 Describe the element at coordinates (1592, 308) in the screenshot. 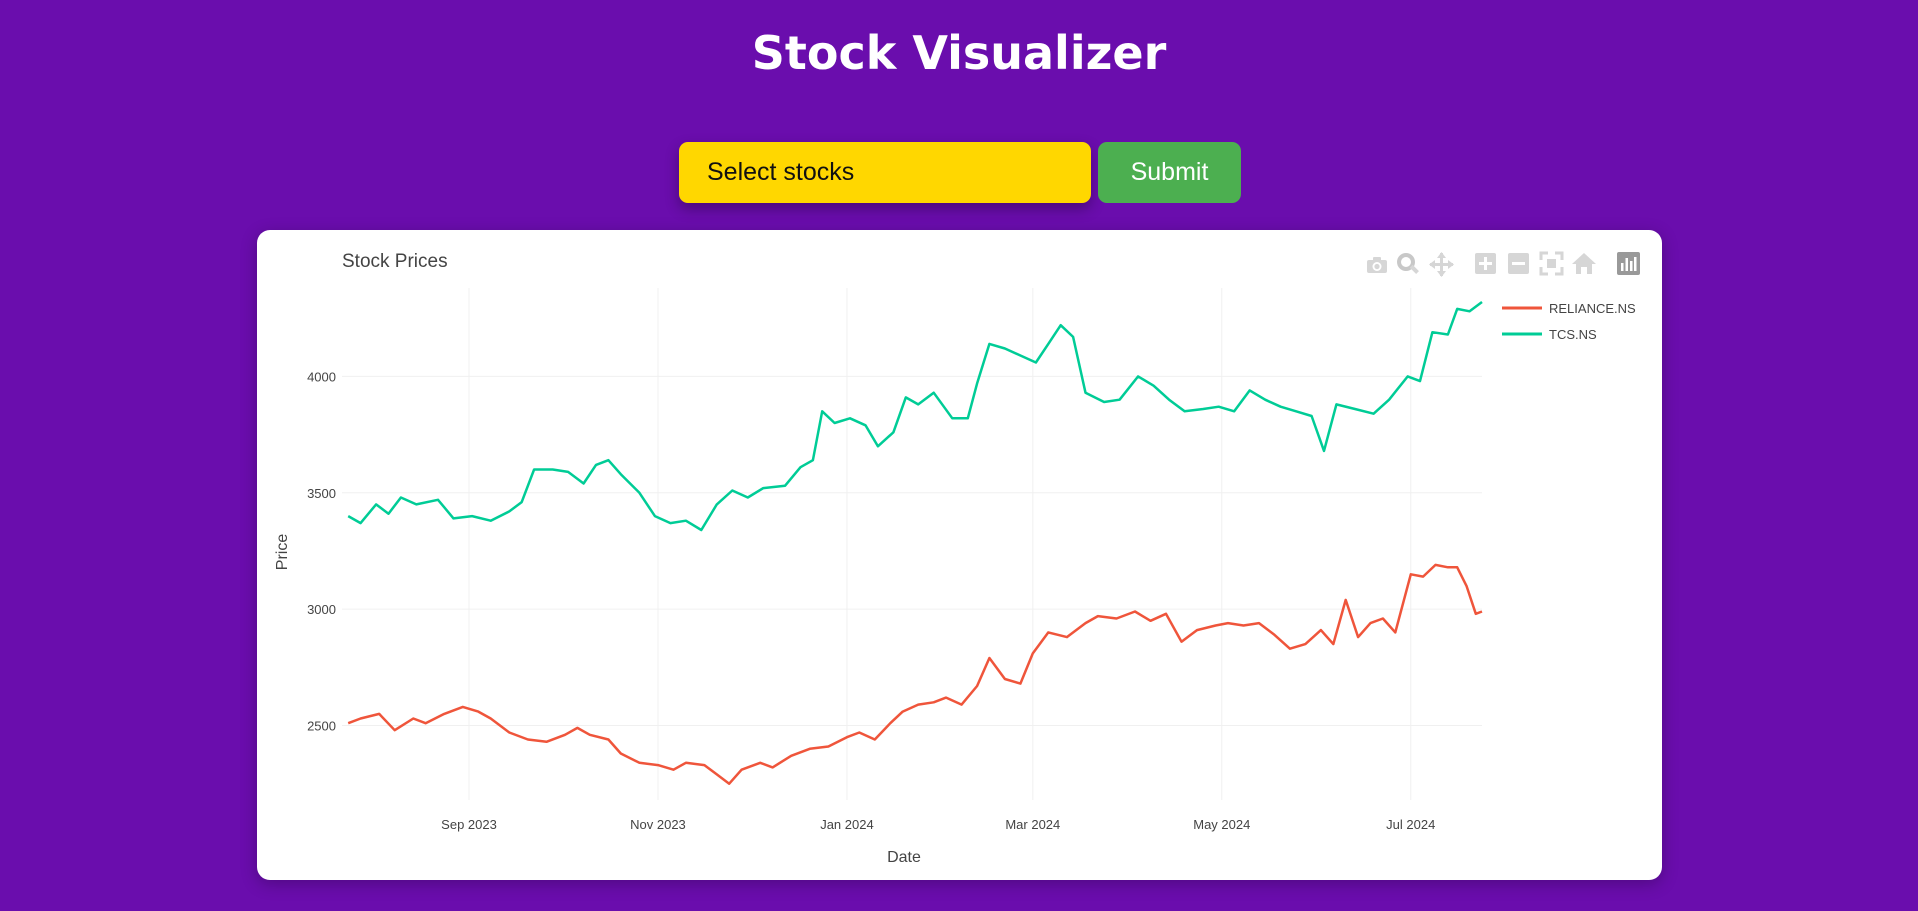

I see `legend-label: RELIANCE.NS` at that location.